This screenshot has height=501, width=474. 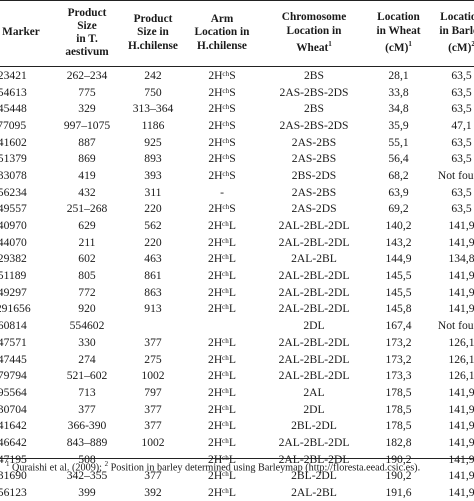 What do you see at coordinates (237, 175) in the screenshot?
I see `table-row: 733078 419 393 2HᶜʰS 2BS-2DS 68,2 Not found` at bounding box center [237, 175].